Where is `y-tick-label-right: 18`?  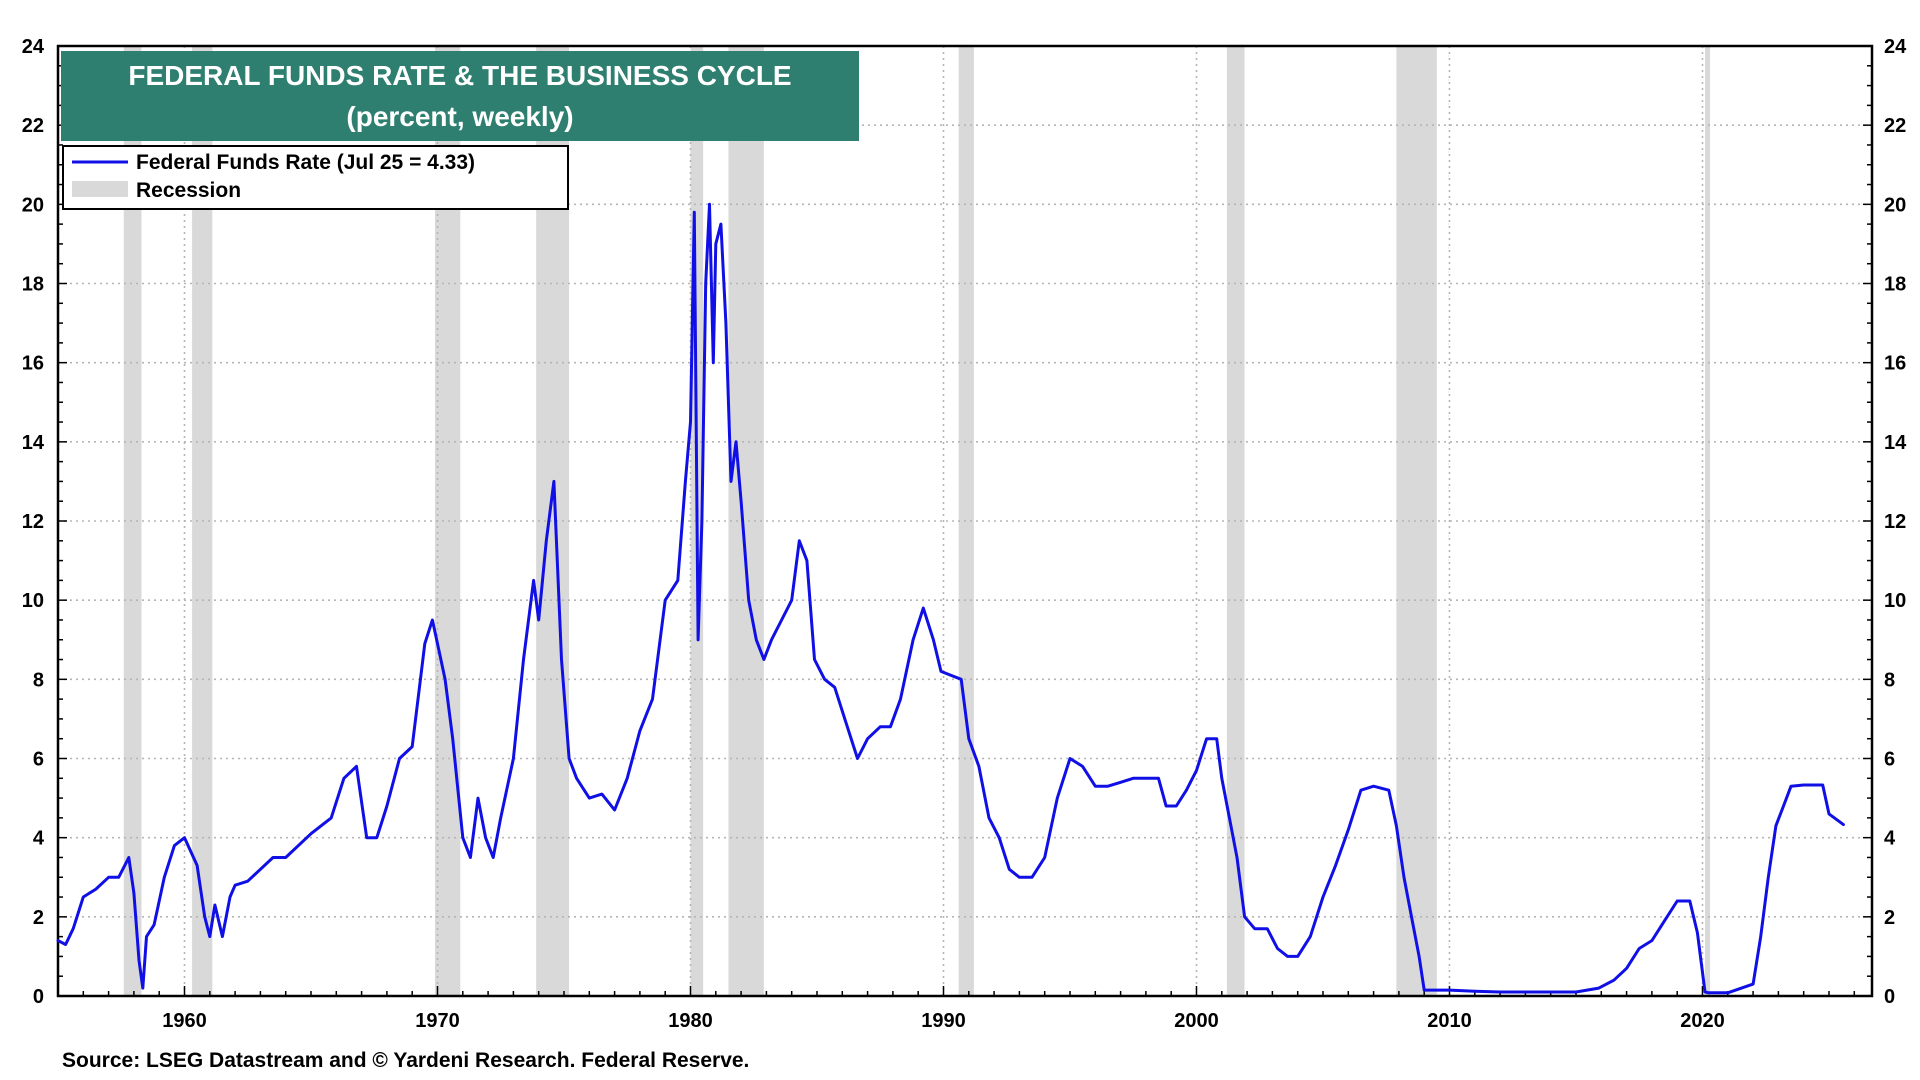
y-tick-label-right: 18 is located at coordinates (1895, 285).